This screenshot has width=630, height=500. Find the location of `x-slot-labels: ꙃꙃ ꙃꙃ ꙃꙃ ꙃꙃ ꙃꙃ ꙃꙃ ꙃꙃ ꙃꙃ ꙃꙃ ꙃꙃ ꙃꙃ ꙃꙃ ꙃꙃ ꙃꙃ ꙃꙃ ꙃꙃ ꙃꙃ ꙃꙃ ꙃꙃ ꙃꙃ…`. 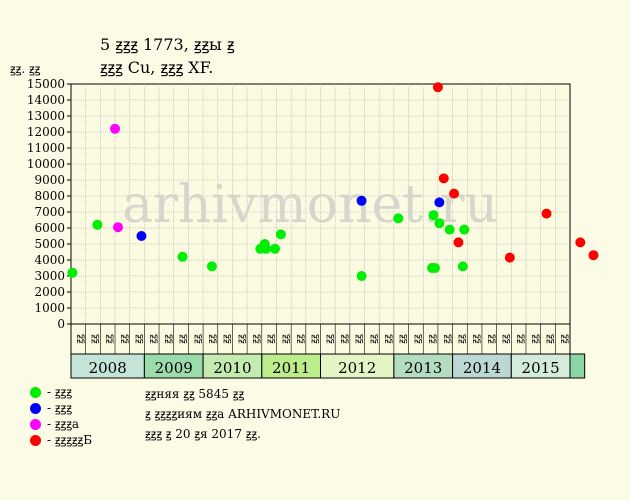

x-slot-labels: ꙃꙃ ꙃꙃ ꙃꙃ ꙃꙃ ꙃꙃ ꙃꙃ ꙃꙃ ꙃꙃ ꙃꙃ ꙃꙃ ꙃꙃ ꙃꙃ ꙃꙃ ꙃꙃ ꙃꙃ ꙃꙃ ꙃꙃ ꙃꙃ ꙃꙃ ꙃꙃ… is located at coordinates (320, 339).